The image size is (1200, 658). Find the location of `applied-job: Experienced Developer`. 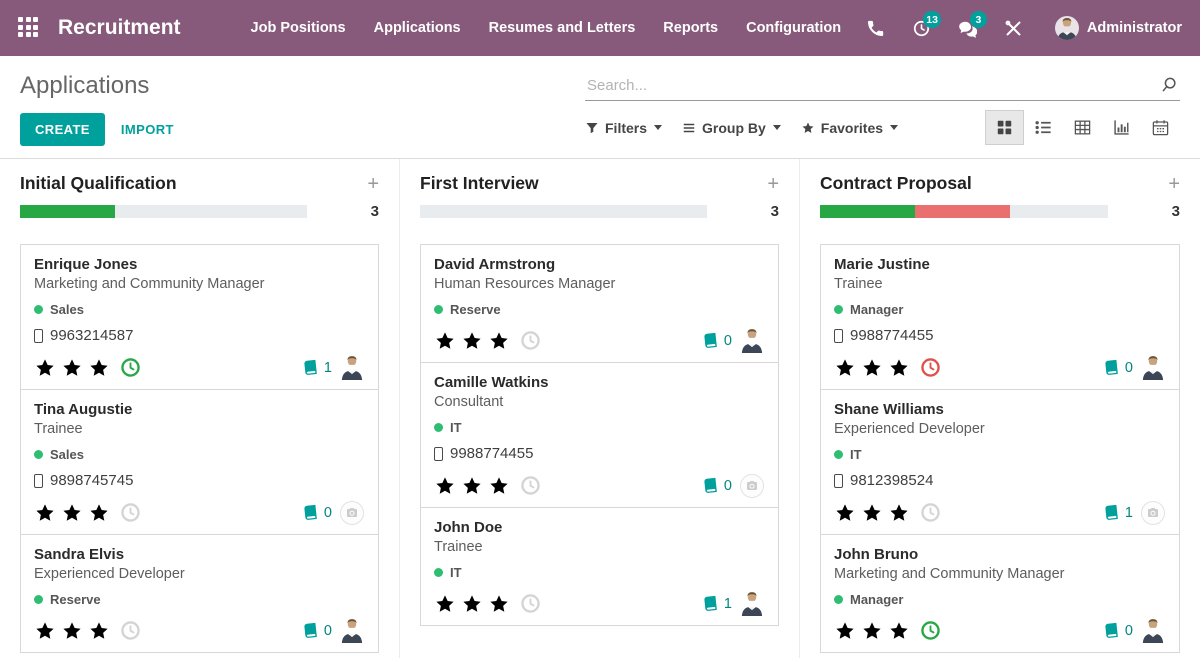

applied-job: Experienced Developer is located at coordinates (909, 429).